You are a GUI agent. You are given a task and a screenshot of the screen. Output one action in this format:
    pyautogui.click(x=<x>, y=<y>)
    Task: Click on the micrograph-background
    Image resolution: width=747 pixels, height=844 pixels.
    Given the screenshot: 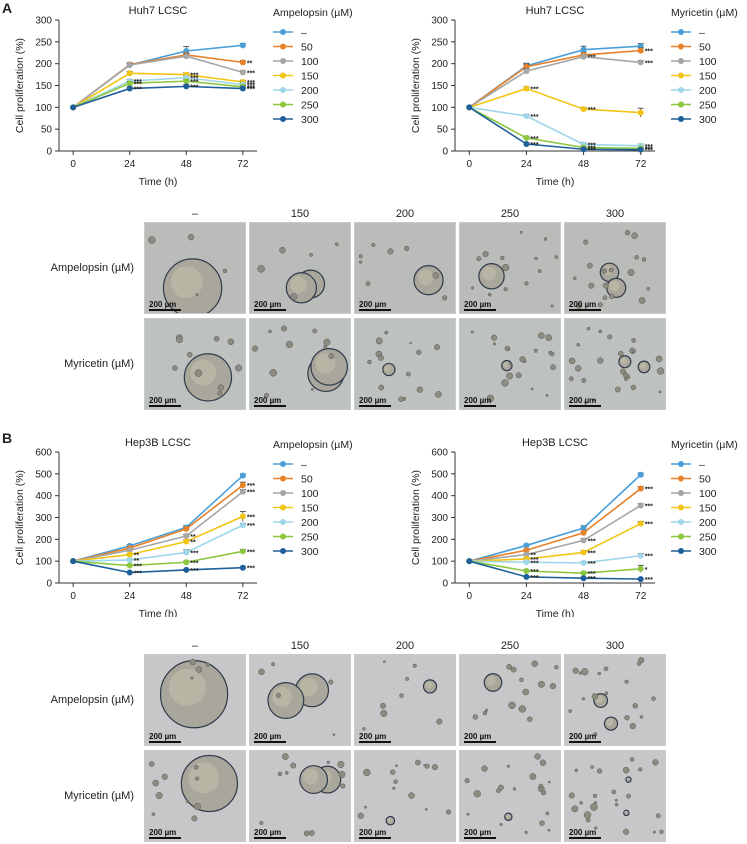 What is the action you would take?
    pyautogui.click(x=405, y=796)
    